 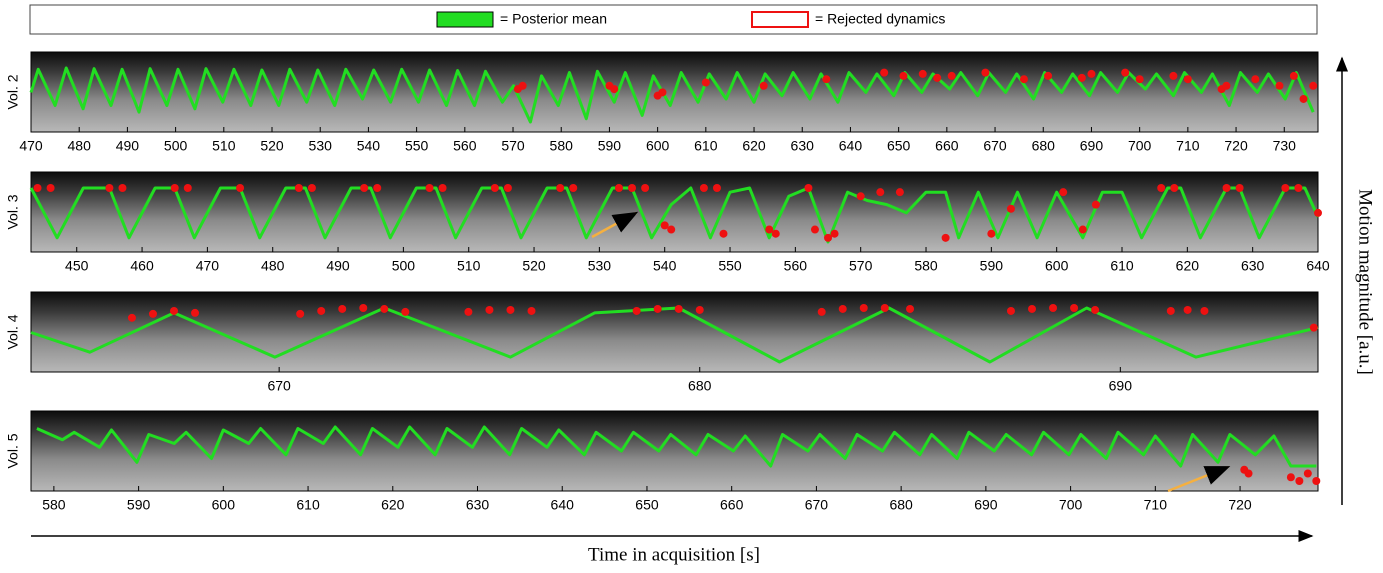 What do you see at coordinates (562, 146) in the screenshot?
I see `x-tick-label: 580` at bounding box center [562, 146].